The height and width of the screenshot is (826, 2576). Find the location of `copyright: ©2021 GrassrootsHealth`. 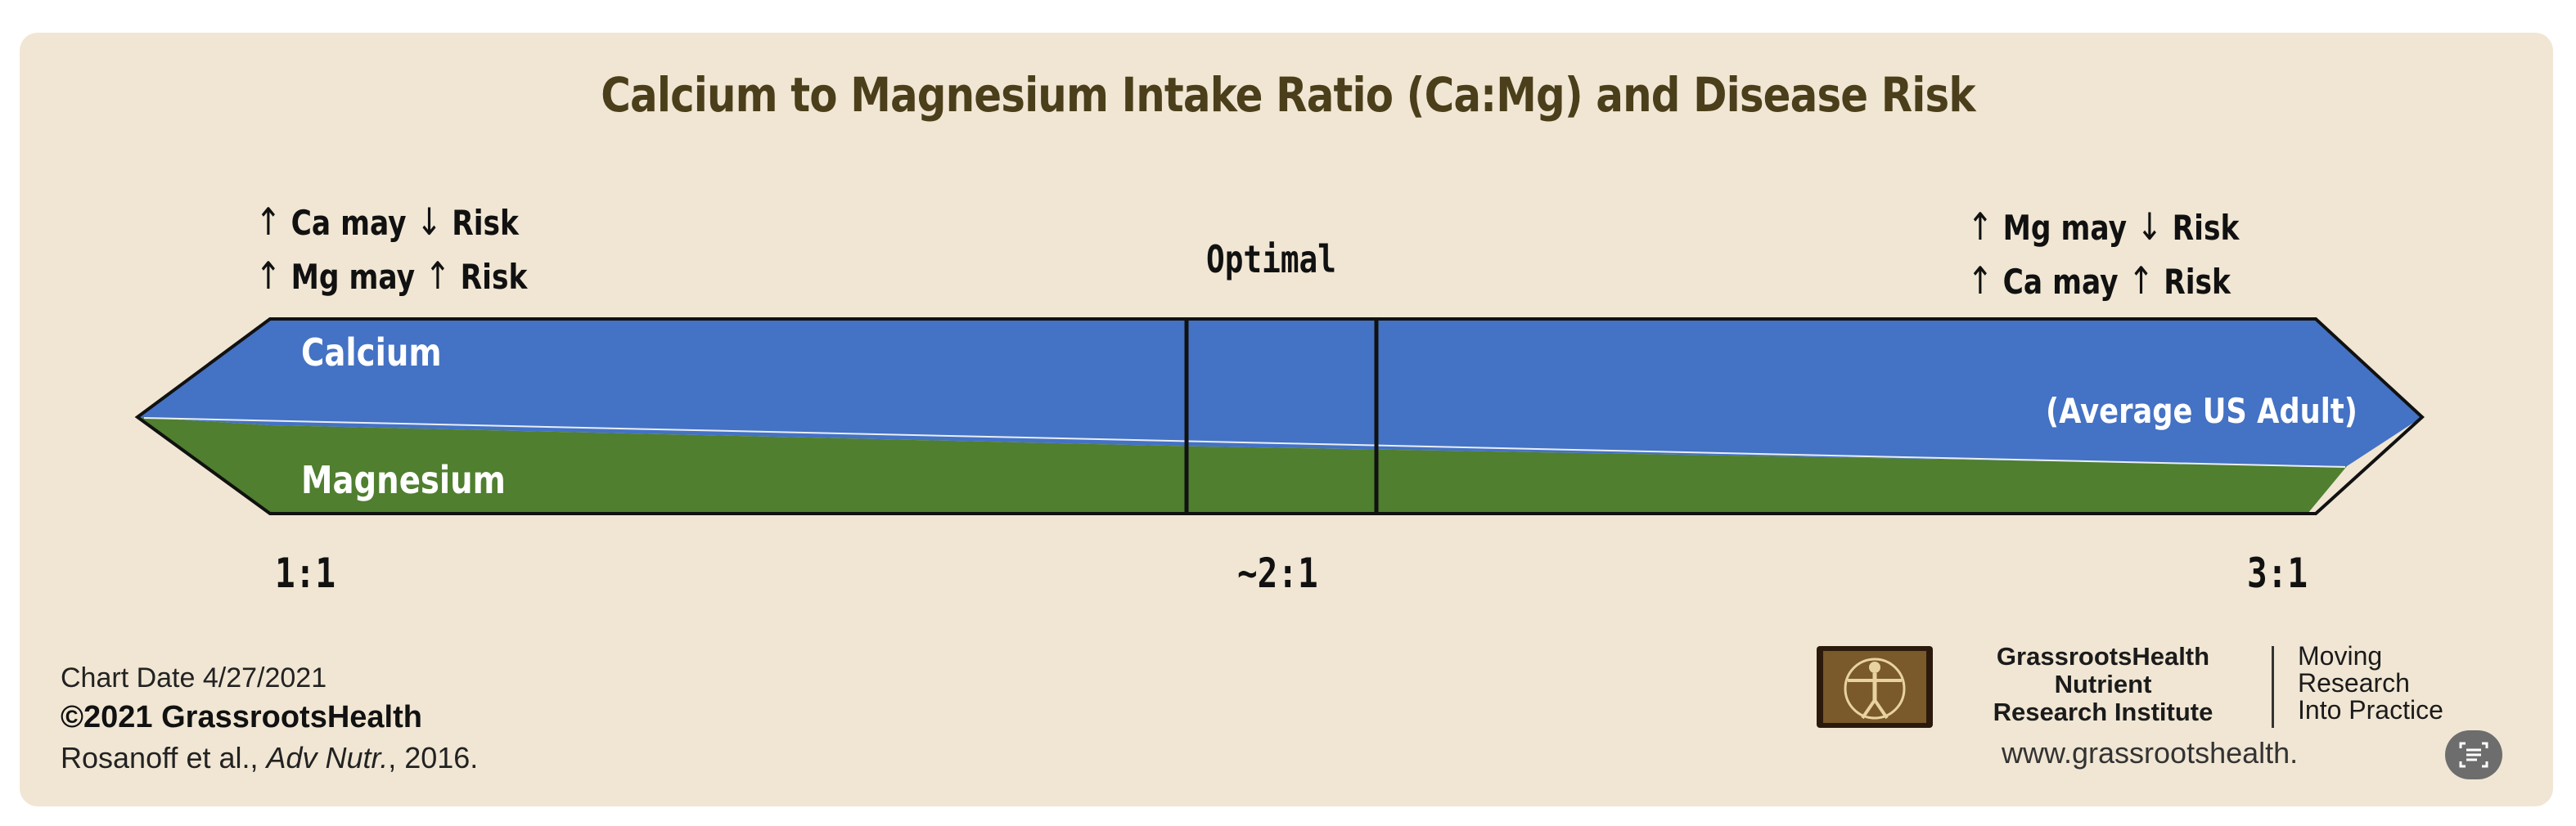

copyright: ©2021 GrassrootsHealth is located at coordinates (241, 717).